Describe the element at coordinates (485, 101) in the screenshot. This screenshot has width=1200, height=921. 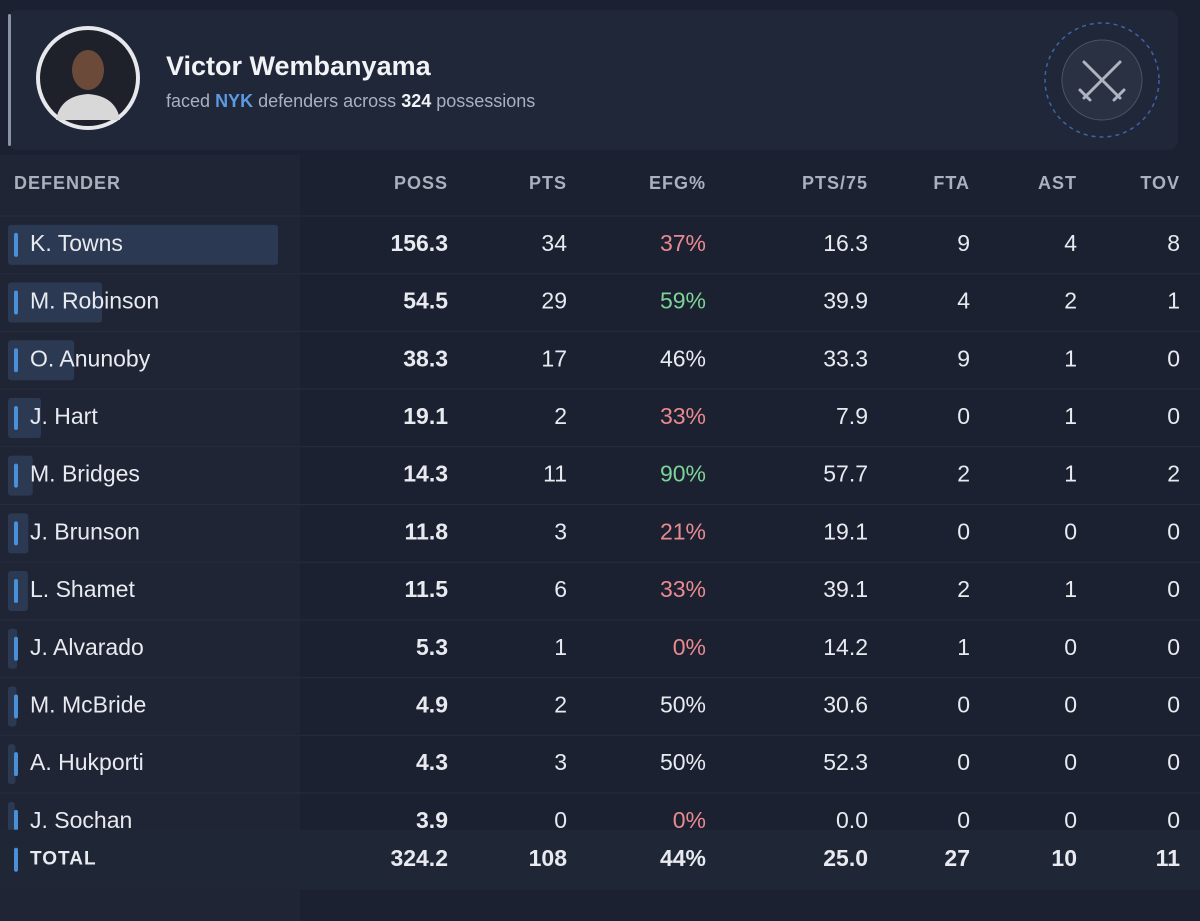
I see `subtitle-text: possessions` at that location.